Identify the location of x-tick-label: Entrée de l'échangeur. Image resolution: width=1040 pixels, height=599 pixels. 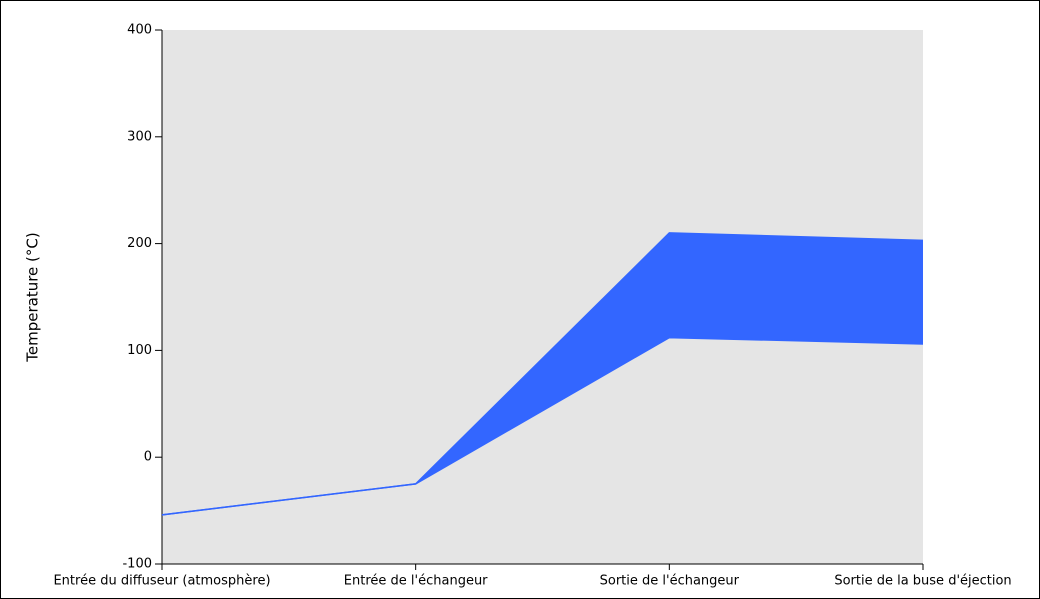
(416, 581).